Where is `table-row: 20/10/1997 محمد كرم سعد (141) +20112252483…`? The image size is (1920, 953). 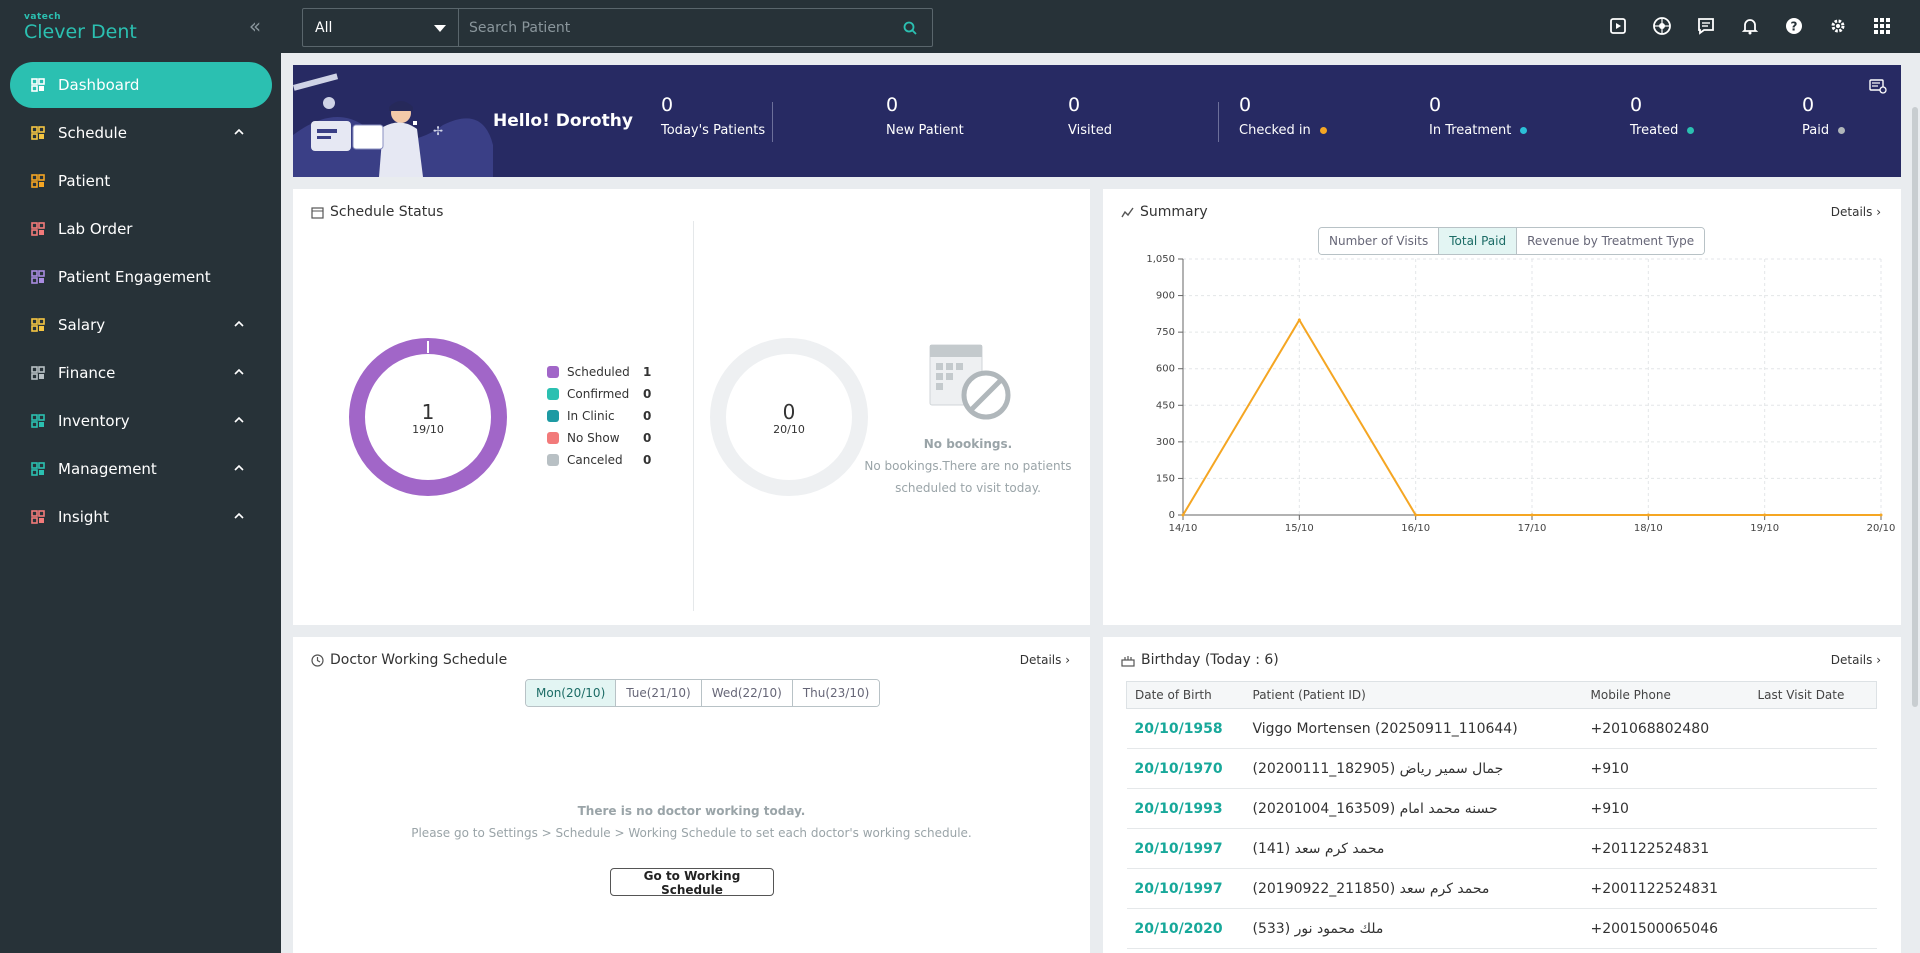
table-row: 20/10/1997 محمد كرم سعد (141) +20112252483… is located at coordinates (1501, 848).